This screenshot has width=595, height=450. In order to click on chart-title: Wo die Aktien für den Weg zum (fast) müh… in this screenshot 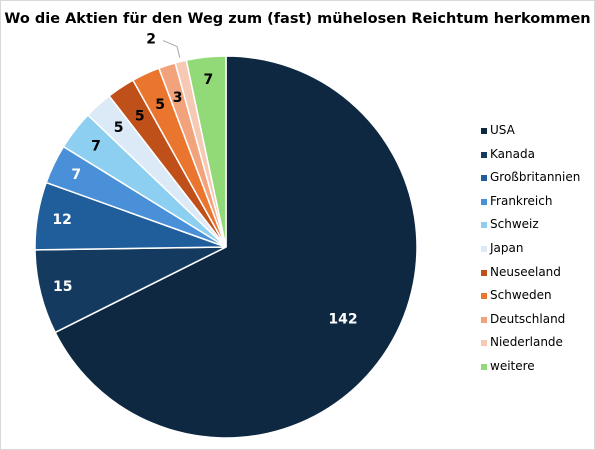, I will do `click(297, 19)`.